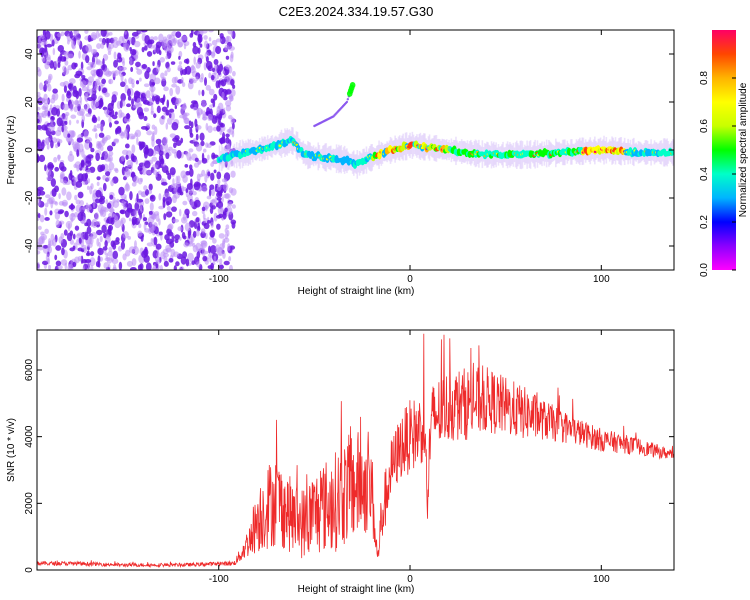 The image size is (750, 600). Describe the element at coordinates (704, 78) in the screenshot. I see `colorbar-tick-label: 0.8` at that location.